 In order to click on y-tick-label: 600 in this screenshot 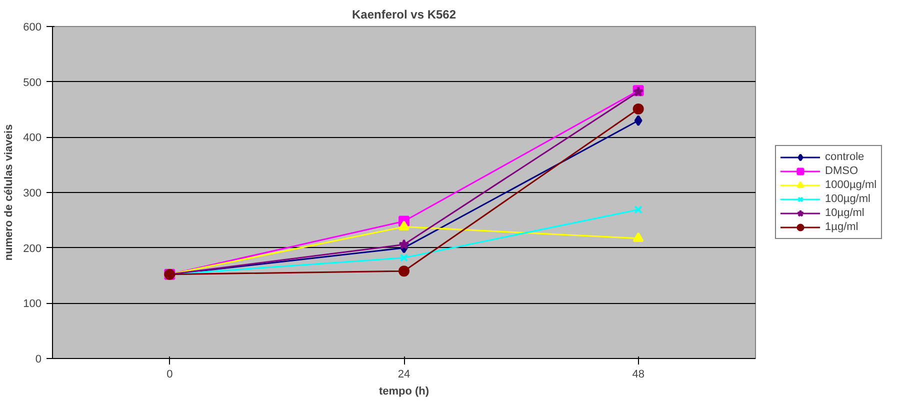, I will do `click(32, 28)`.